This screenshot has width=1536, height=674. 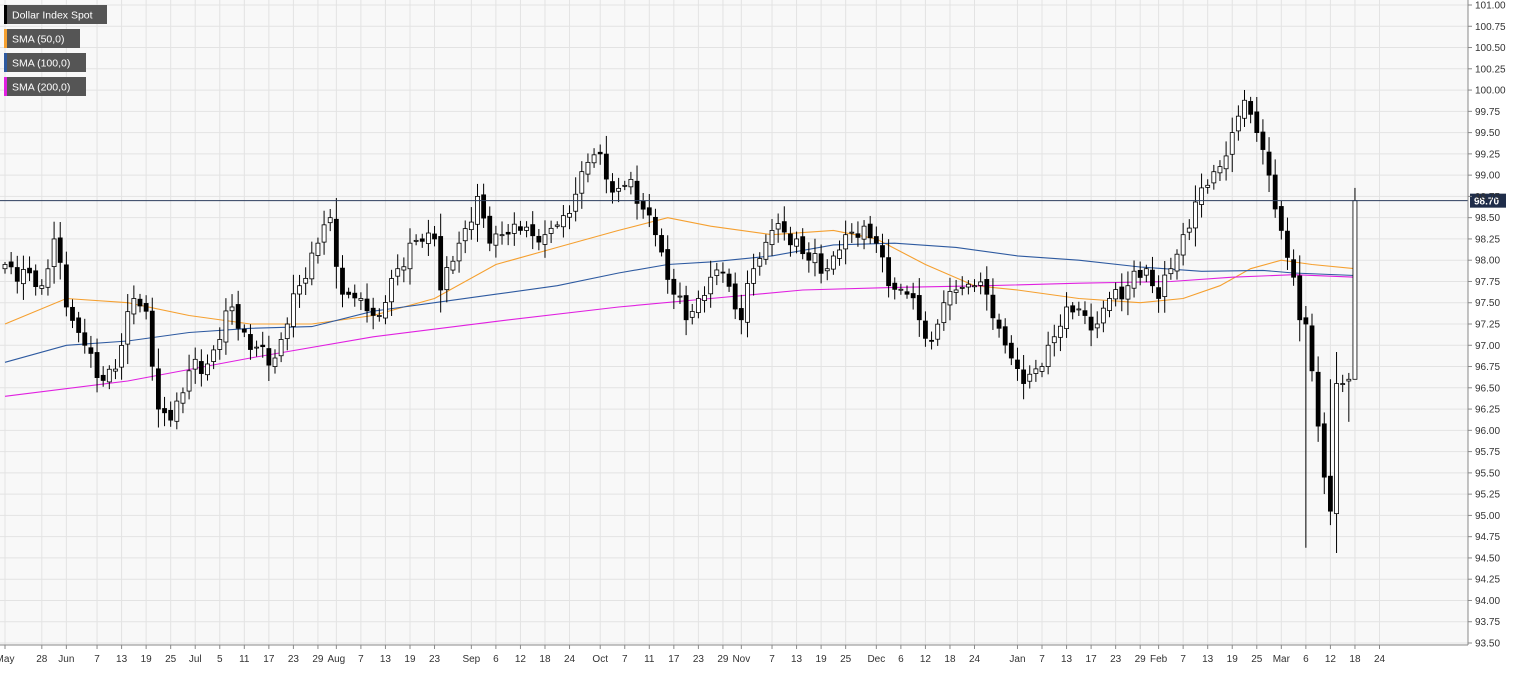 What do you see at coordinates (1487, 133) in the screenshot?
I see `y-tick-label: 99.50` at bounding box center [1487, 133].